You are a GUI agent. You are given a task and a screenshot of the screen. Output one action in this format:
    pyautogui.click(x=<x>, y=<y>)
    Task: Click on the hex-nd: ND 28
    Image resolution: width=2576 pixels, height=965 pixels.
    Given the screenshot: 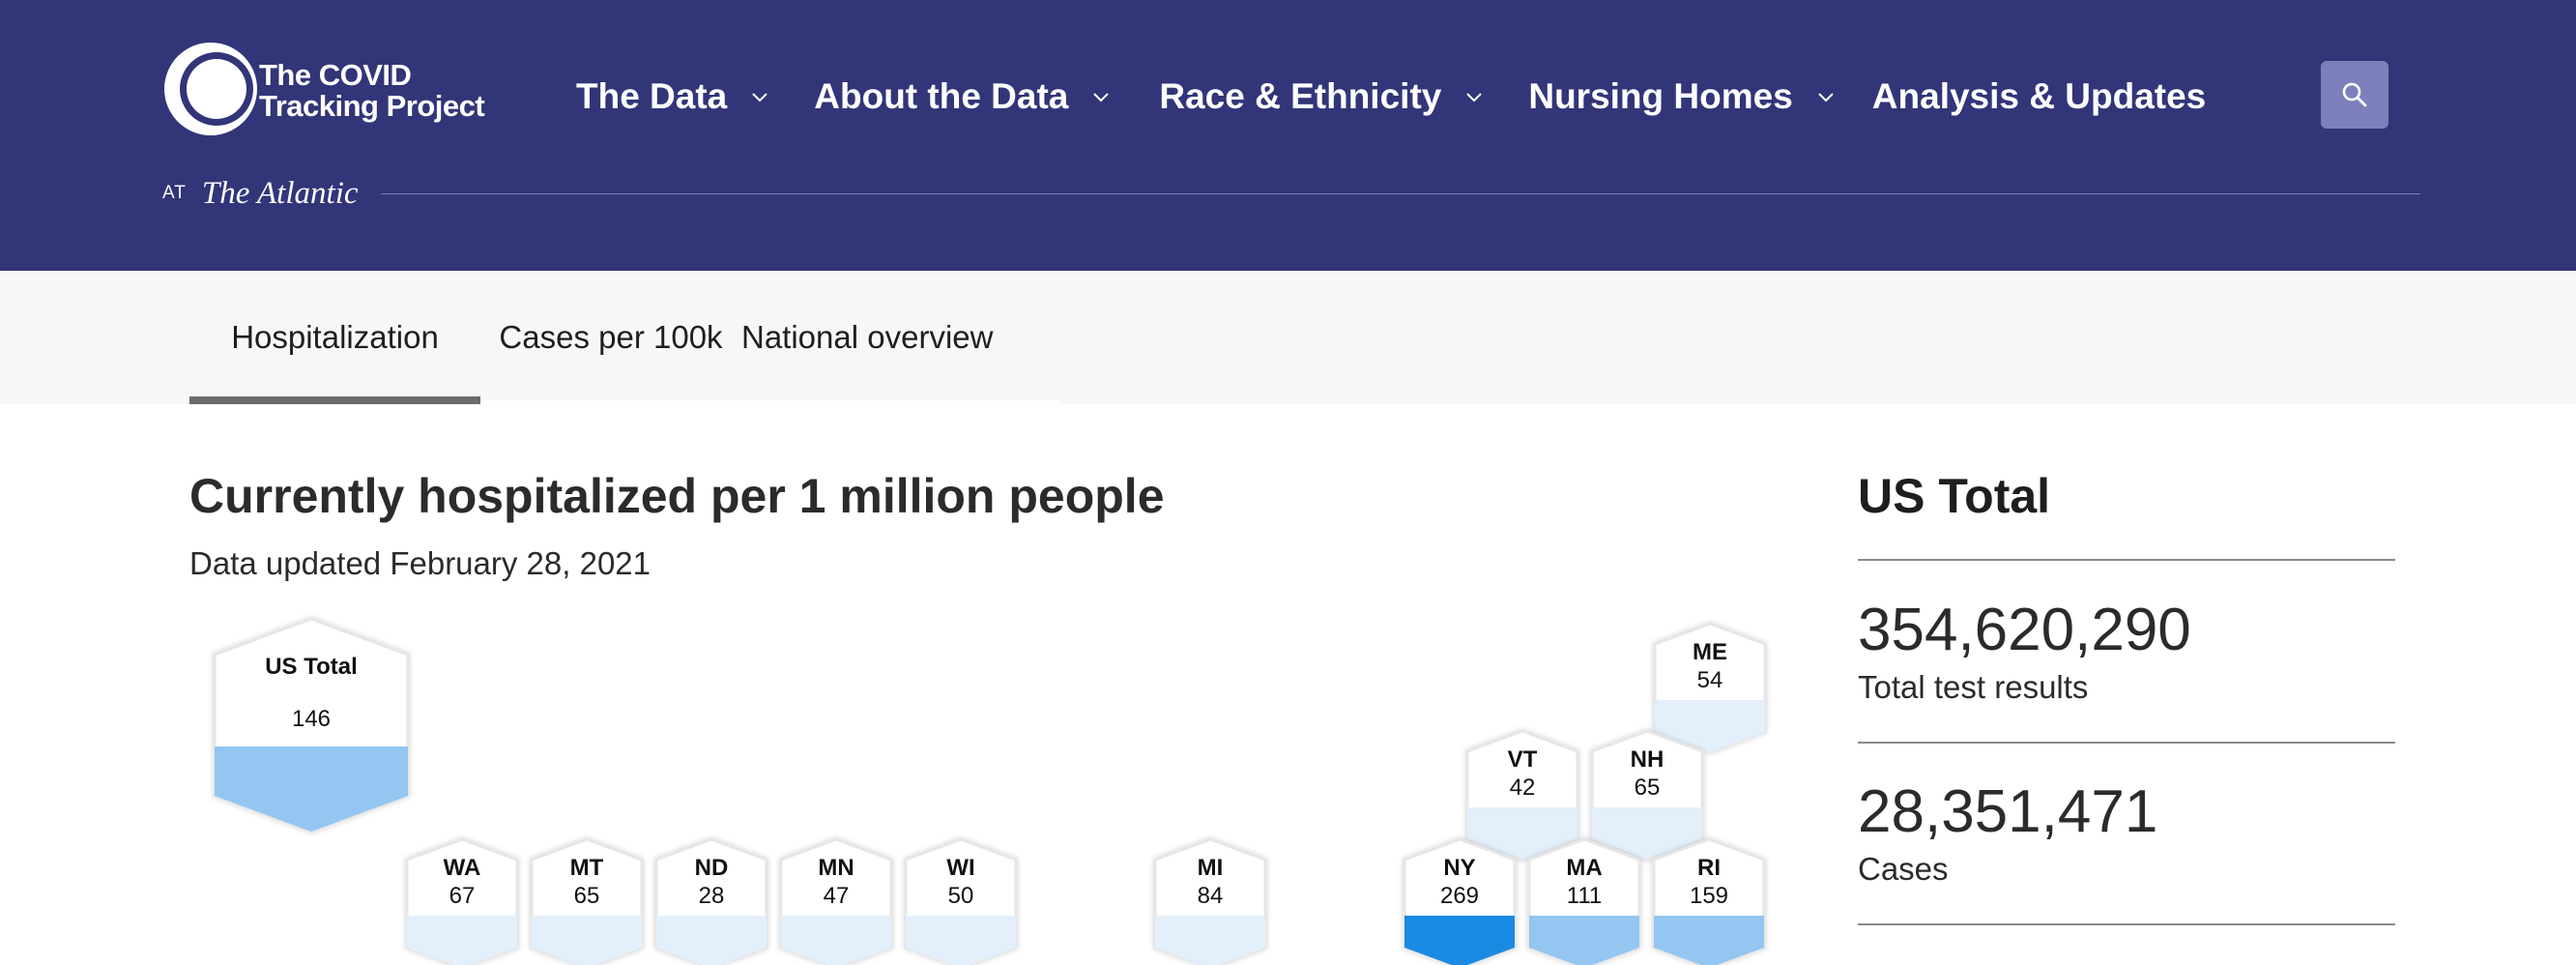 What is the action you would take?
    pyautogui.click(x=711, y=901)
    